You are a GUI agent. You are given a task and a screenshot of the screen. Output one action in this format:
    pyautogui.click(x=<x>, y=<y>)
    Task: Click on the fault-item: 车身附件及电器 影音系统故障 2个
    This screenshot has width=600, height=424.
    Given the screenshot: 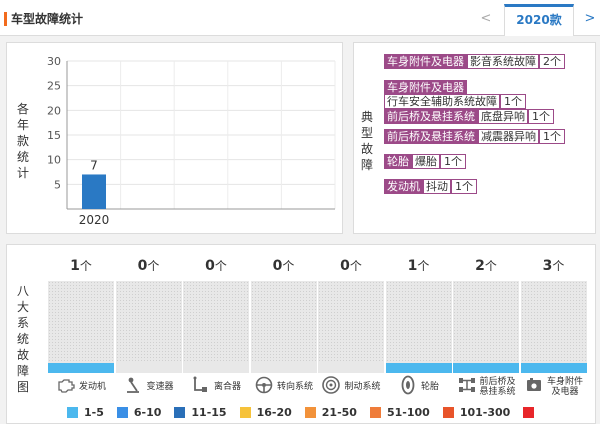 What is the action you would take?
    pyautogui.click(x=486, y=61)
    